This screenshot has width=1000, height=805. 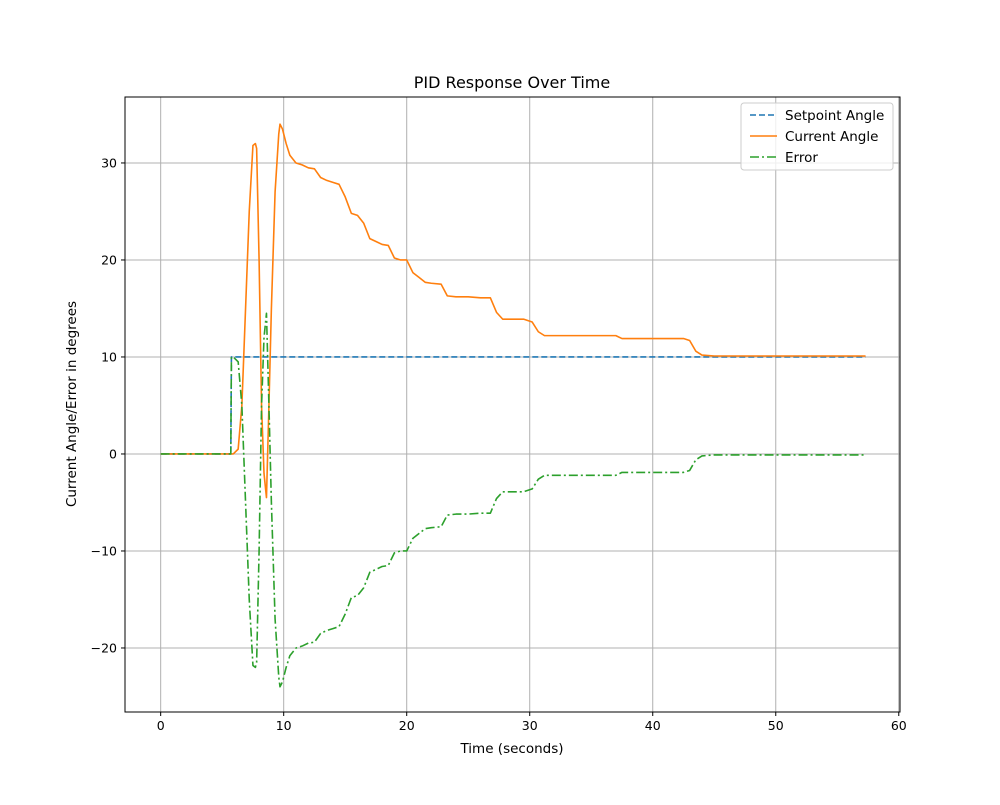 What do you see at coordinates (653, 725) in the screenshot?
I see `x-tick-label: 40` at bounding box center [653, 725].